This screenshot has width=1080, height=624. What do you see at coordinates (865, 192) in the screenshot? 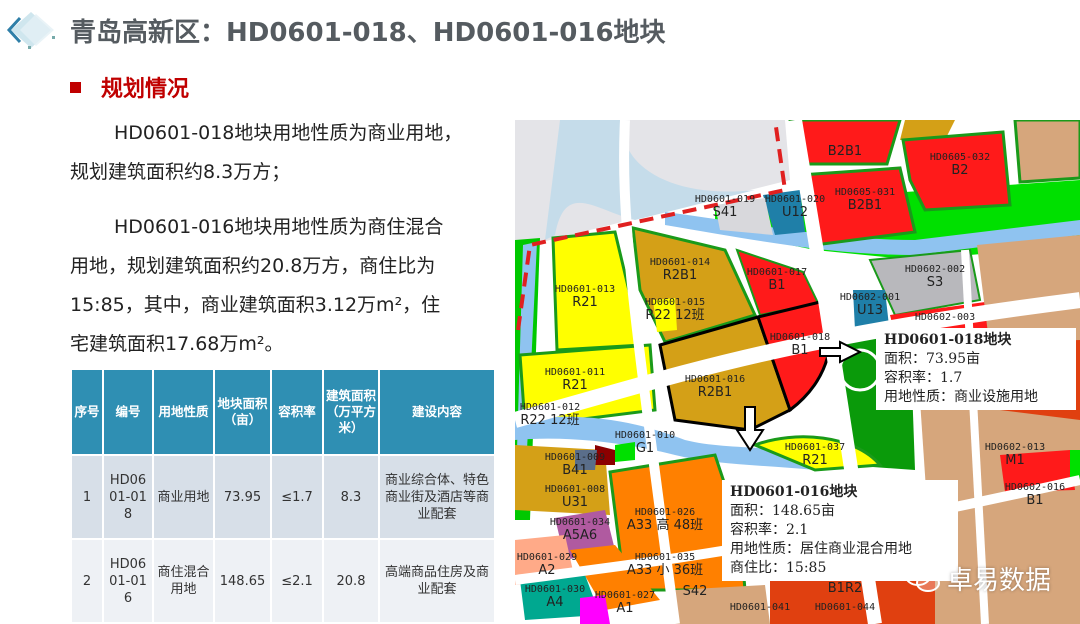
I see `parcel-id-label: HD0605-031` at bounding box center [865, 192].